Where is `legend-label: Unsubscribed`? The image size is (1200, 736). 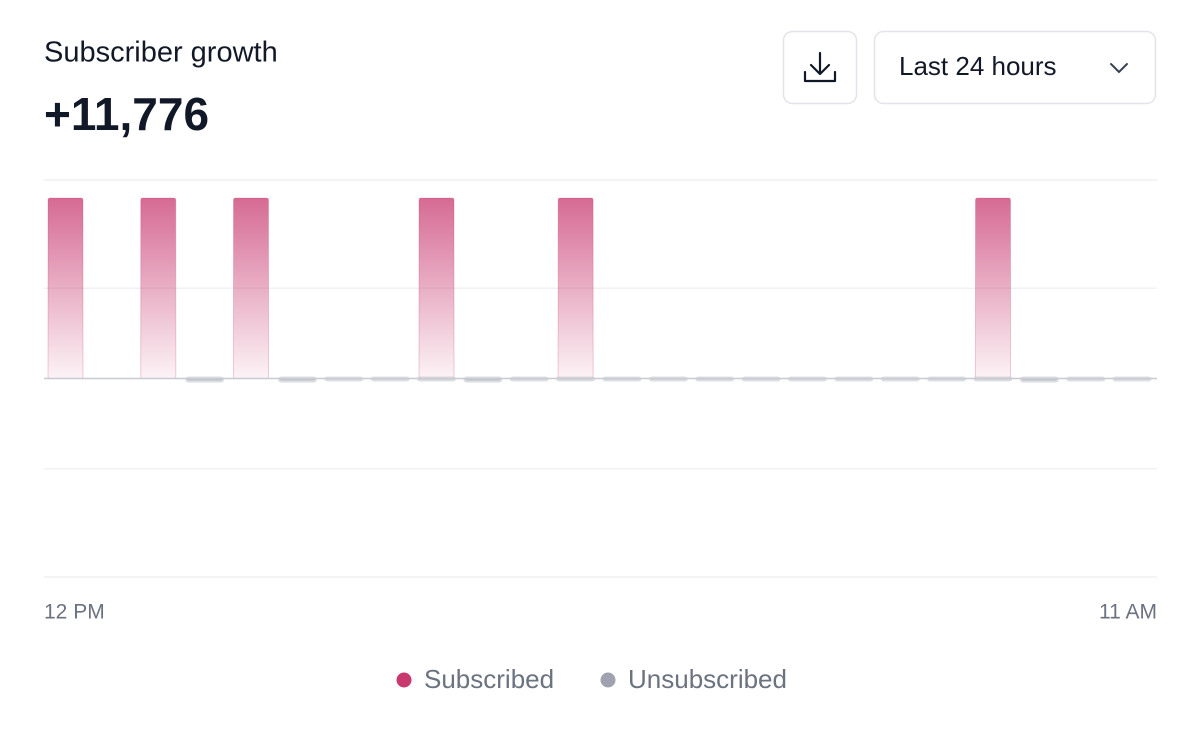 legend-label: Unsubscribed is located at coordinates (707, 679).